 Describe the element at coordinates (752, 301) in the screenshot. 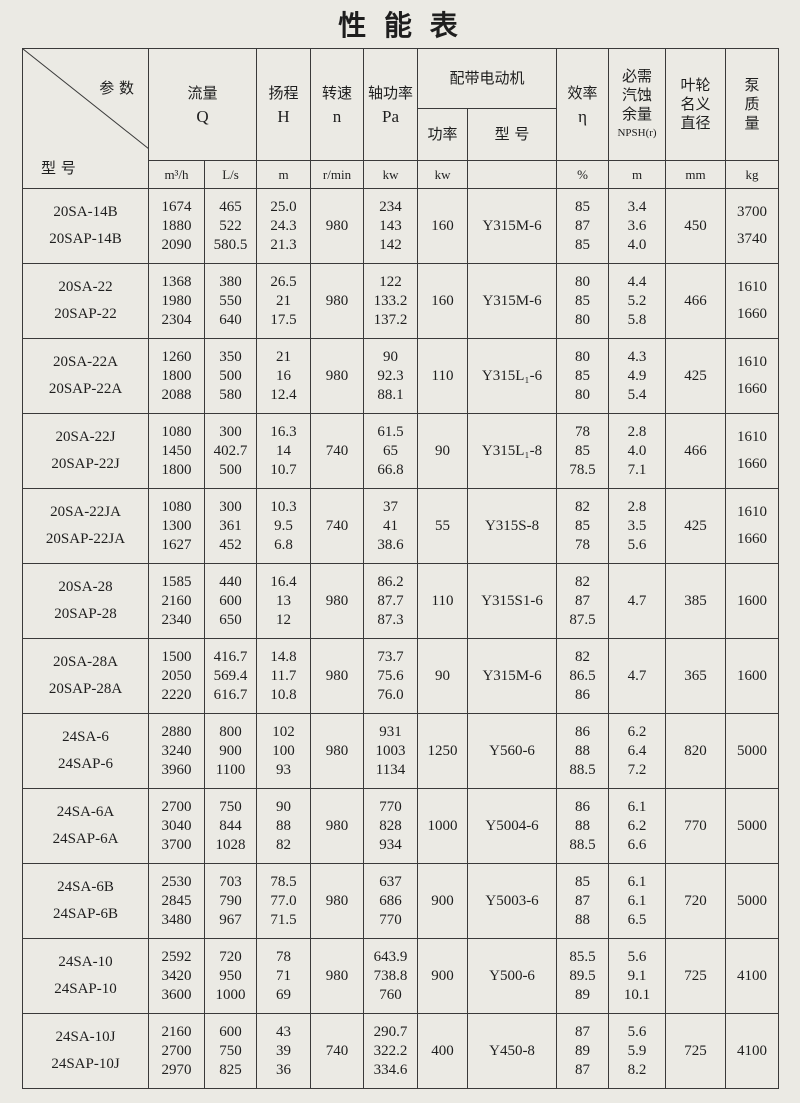

I see `table-cell: 1610 1660` at that location.